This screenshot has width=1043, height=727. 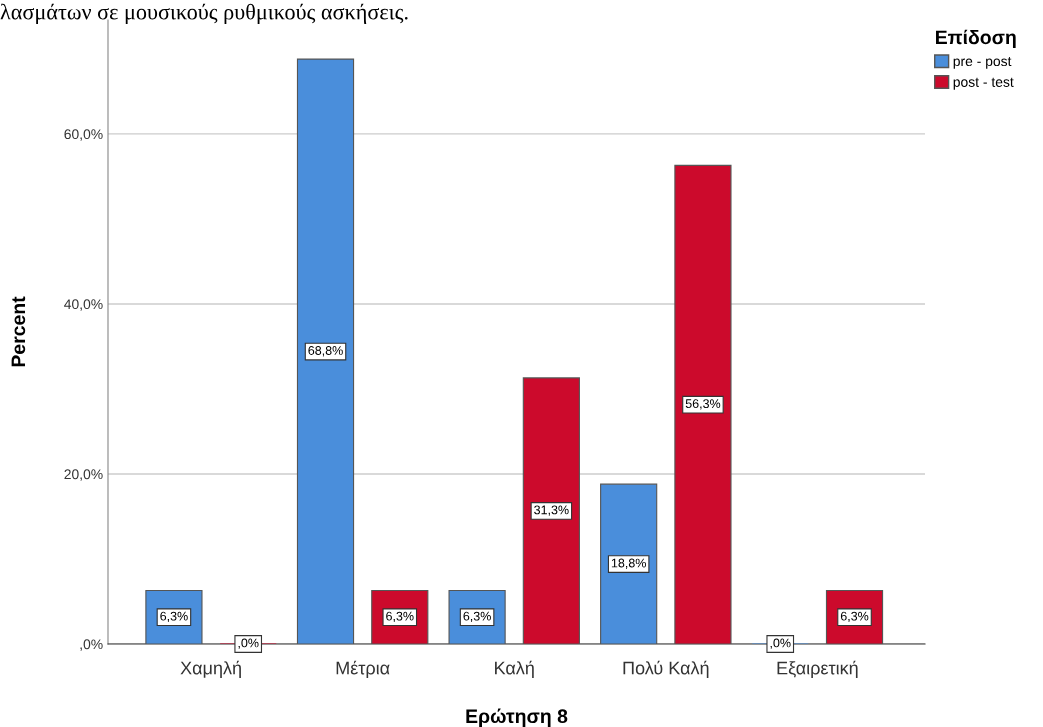 I want to click on y-tick-label: 40,0%, so click(x=83, y=305).